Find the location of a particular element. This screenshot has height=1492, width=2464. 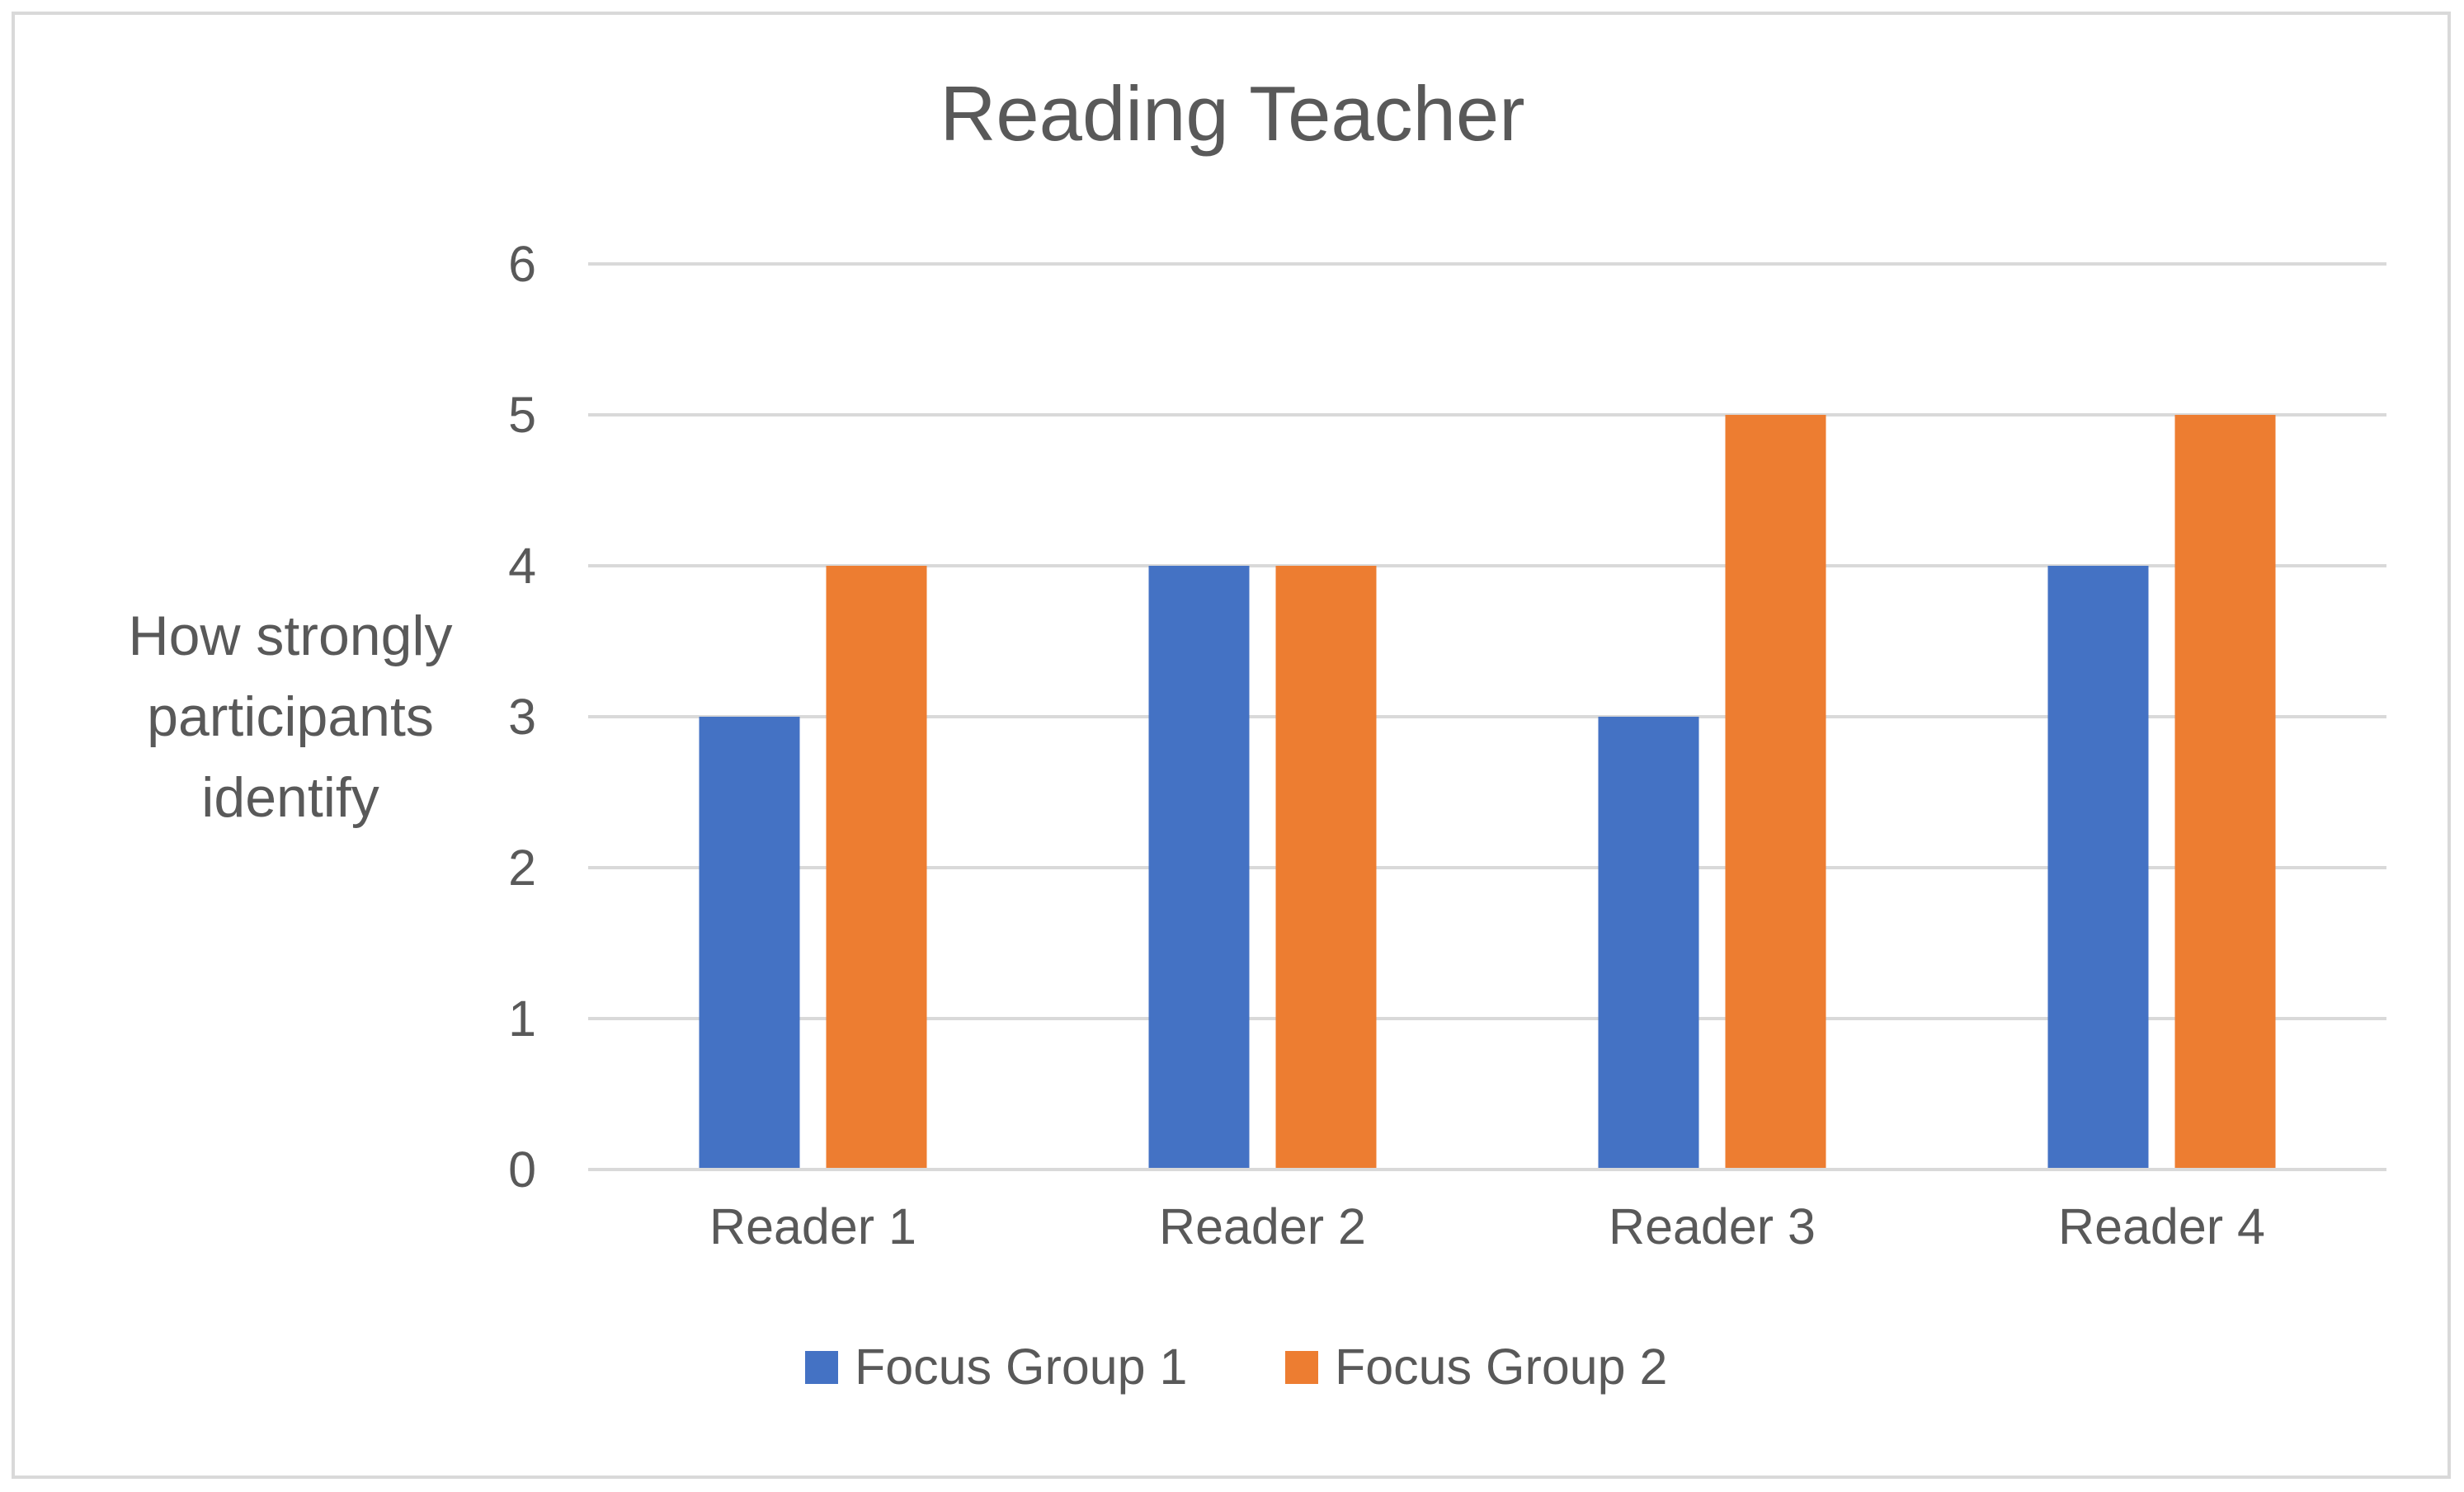

y-axis-title-line: participants is located at coordinates (290, 716).